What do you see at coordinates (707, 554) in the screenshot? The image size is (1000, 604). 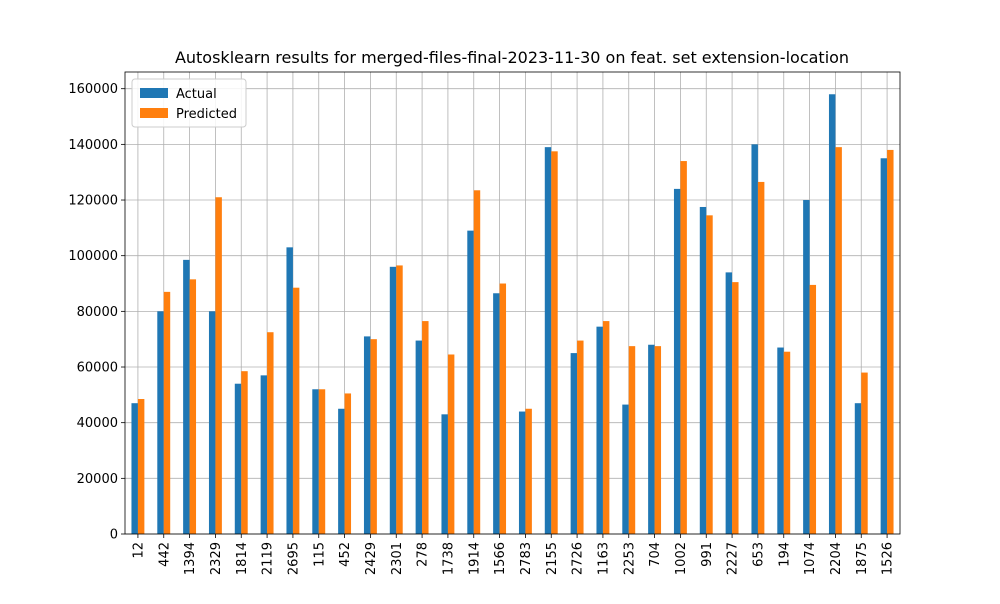 I see `x-tick-label: 991` at bounding box center [707, 554].